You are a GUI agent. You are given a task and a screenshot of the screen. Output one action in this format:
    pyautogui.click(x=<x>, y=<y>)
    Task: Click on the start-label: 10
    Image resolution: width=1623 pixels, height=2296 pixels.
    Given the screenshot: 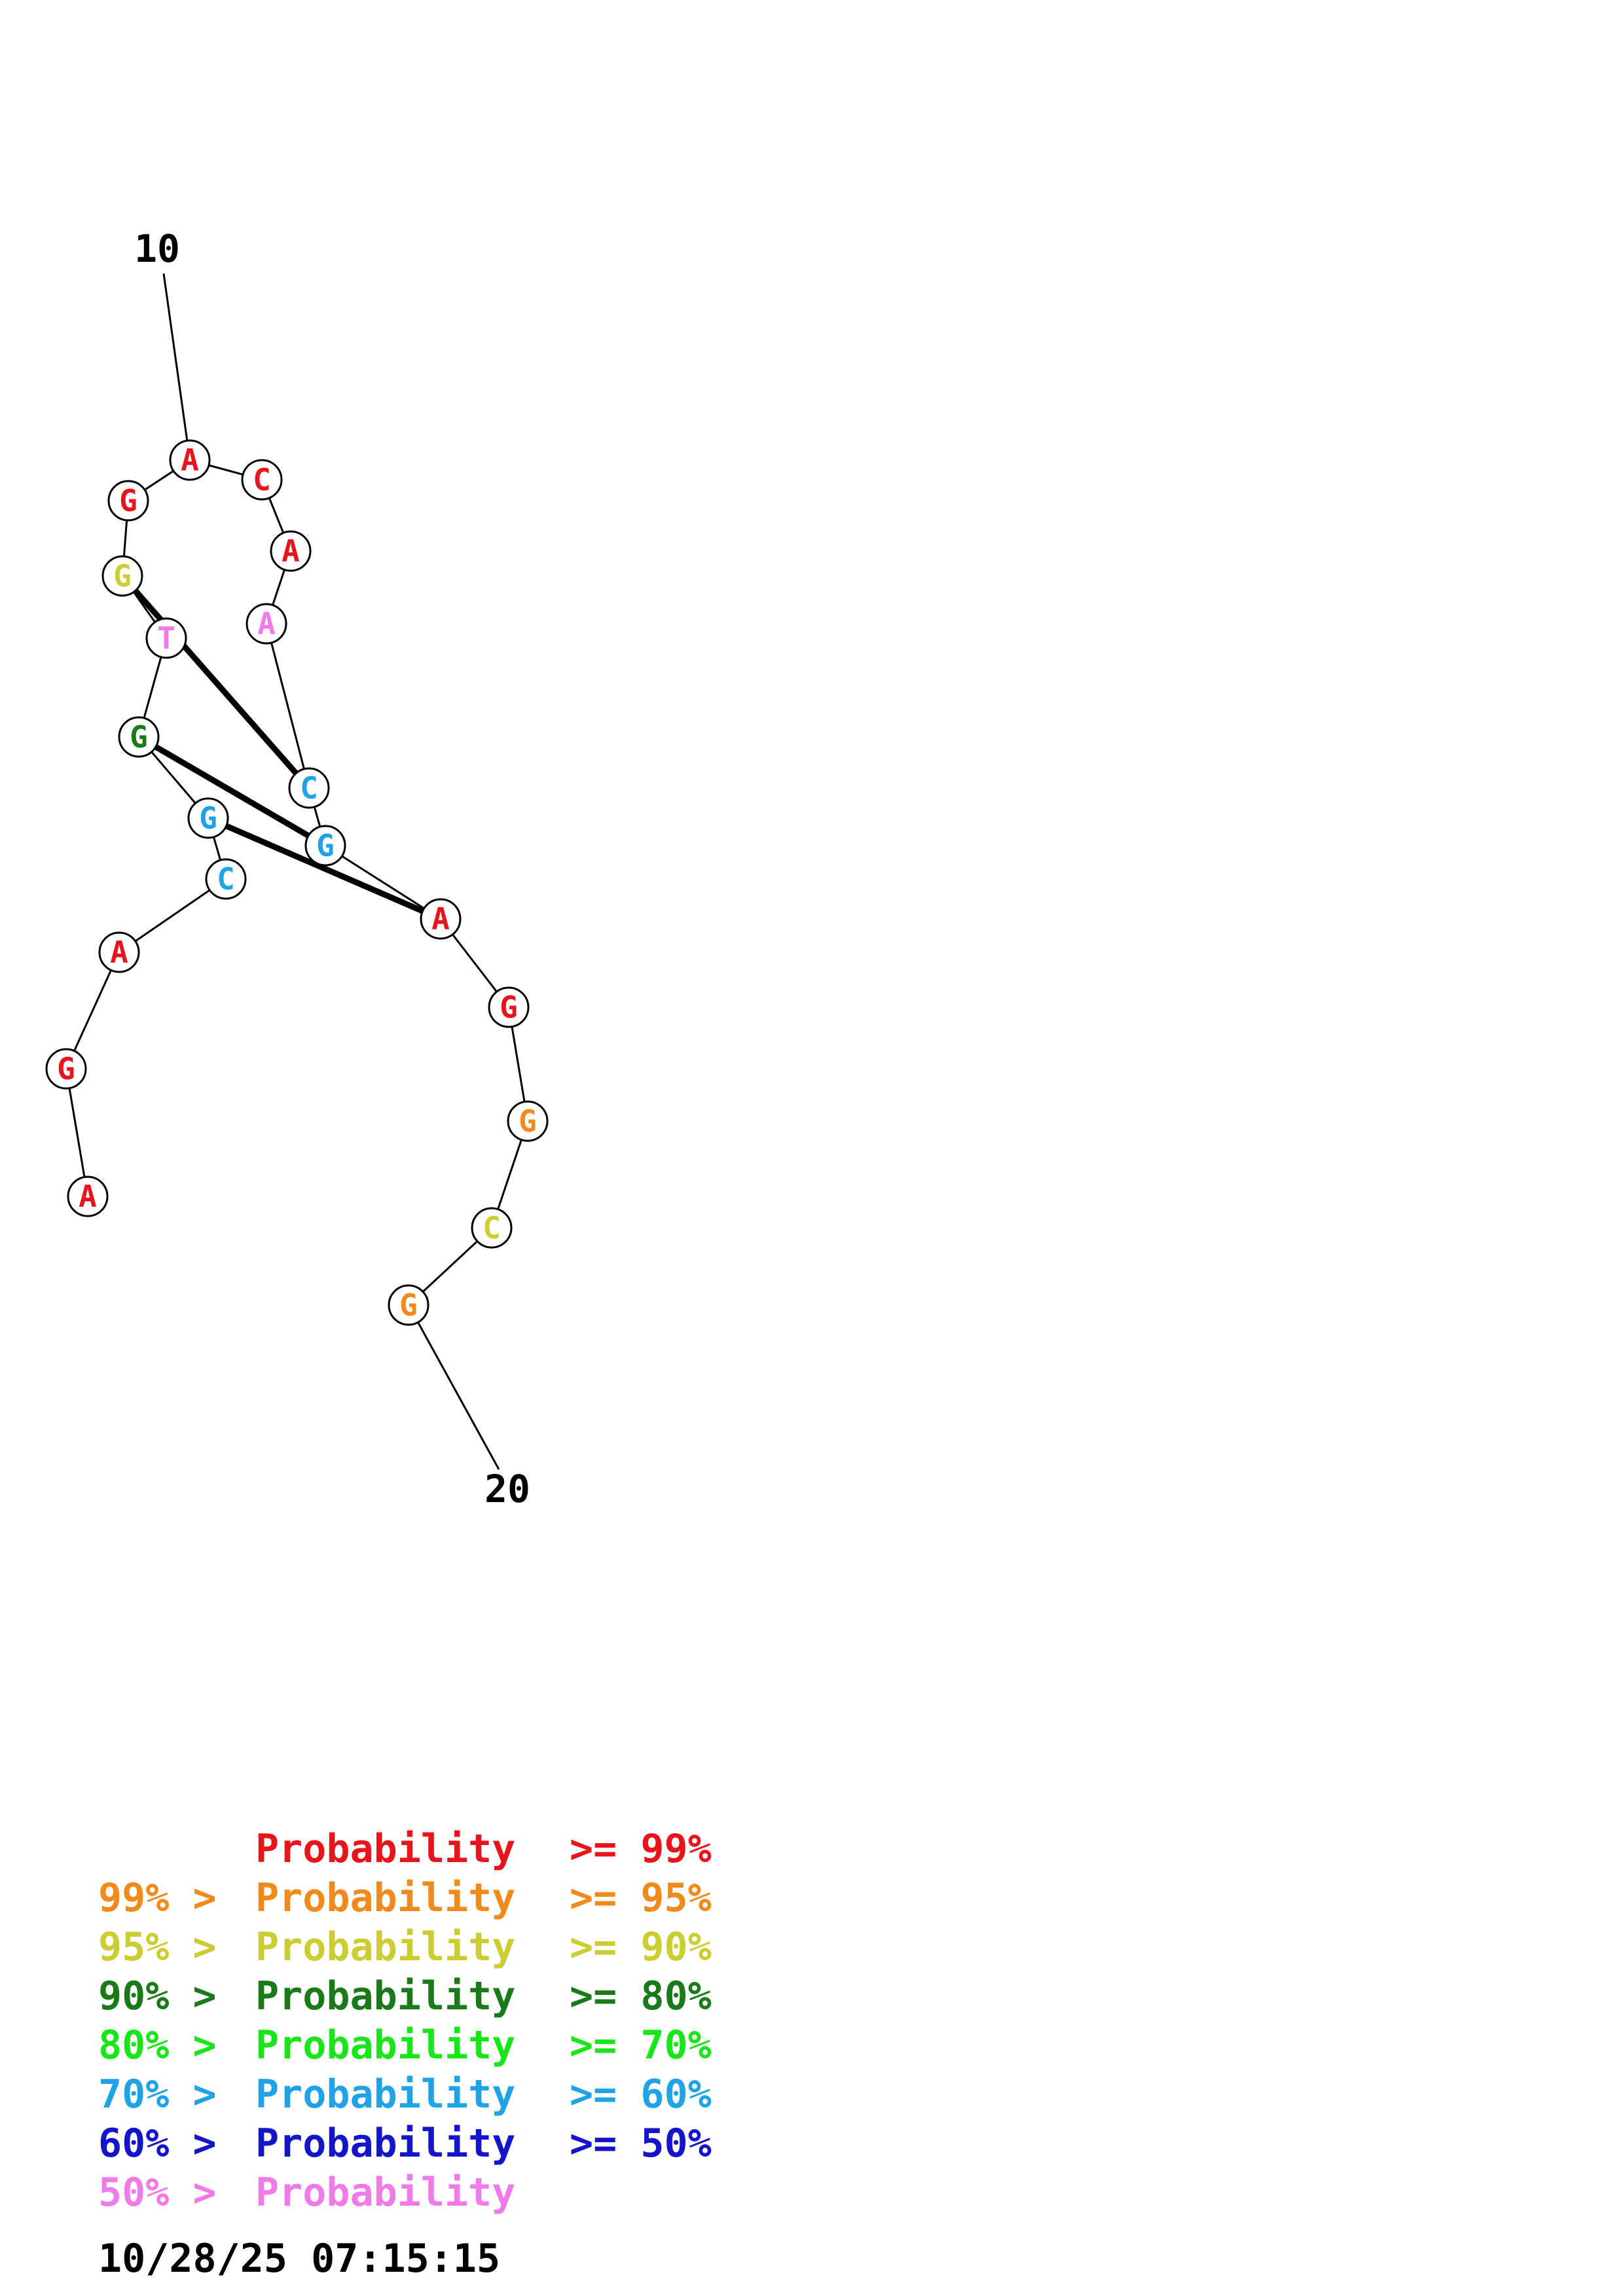 What is the action you would take?
    pyautogui.click(x=157, y=248)
    